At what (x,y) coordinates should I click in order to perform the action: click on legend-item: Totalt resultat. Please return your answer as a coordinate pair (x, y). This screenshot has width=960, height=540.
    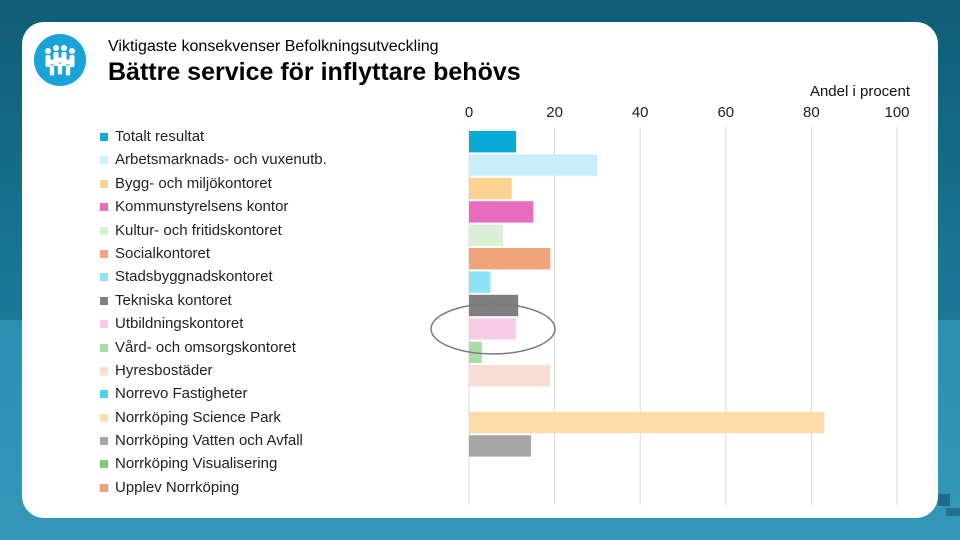
    Looking at the image, I should click on (213, 138).